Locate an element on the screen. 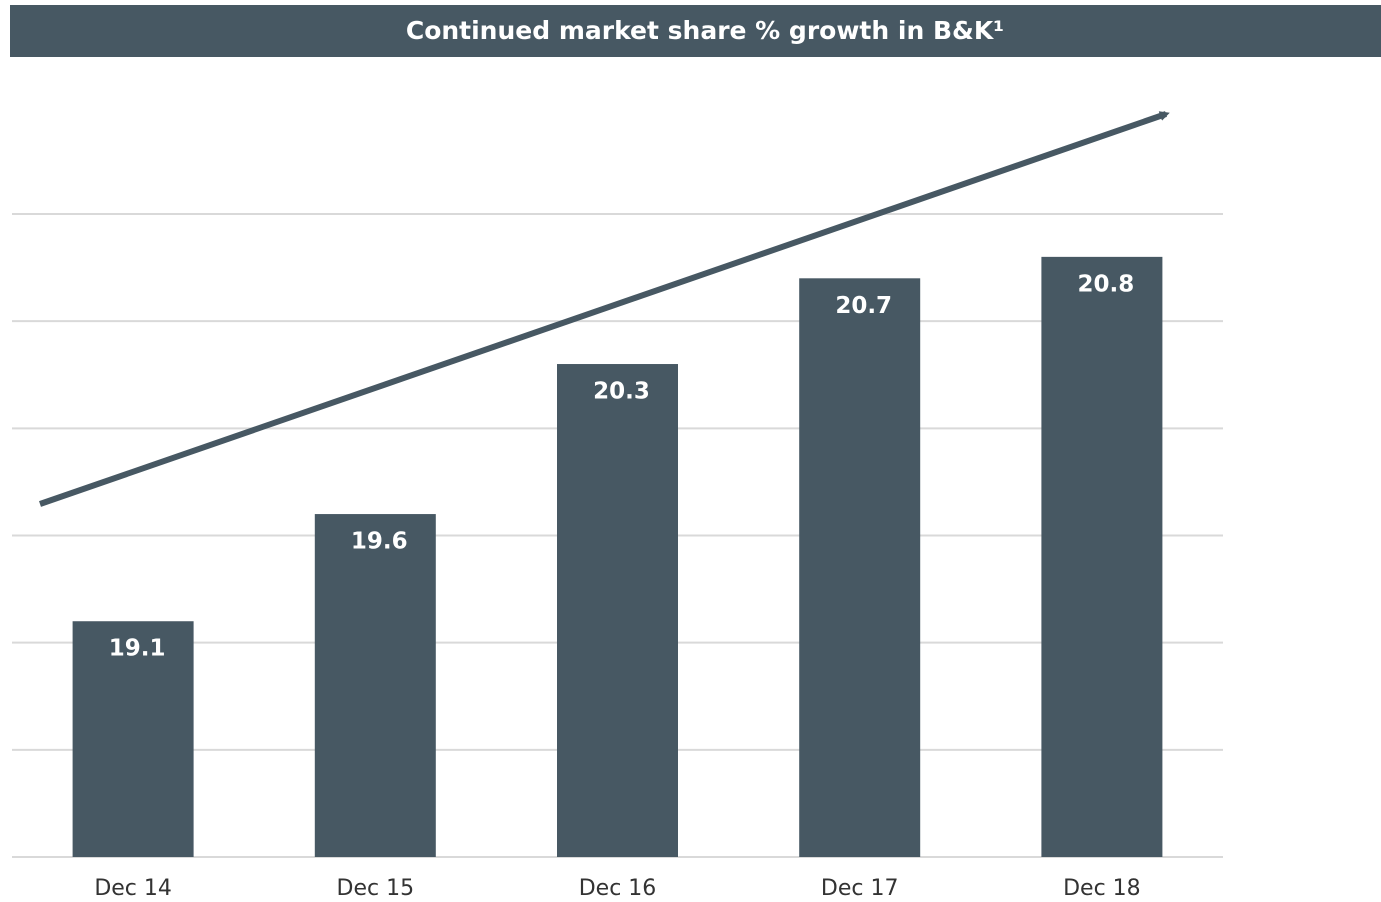 This screenshot has width=1381, height=902. title-bar is located at coordinates (695, 31).